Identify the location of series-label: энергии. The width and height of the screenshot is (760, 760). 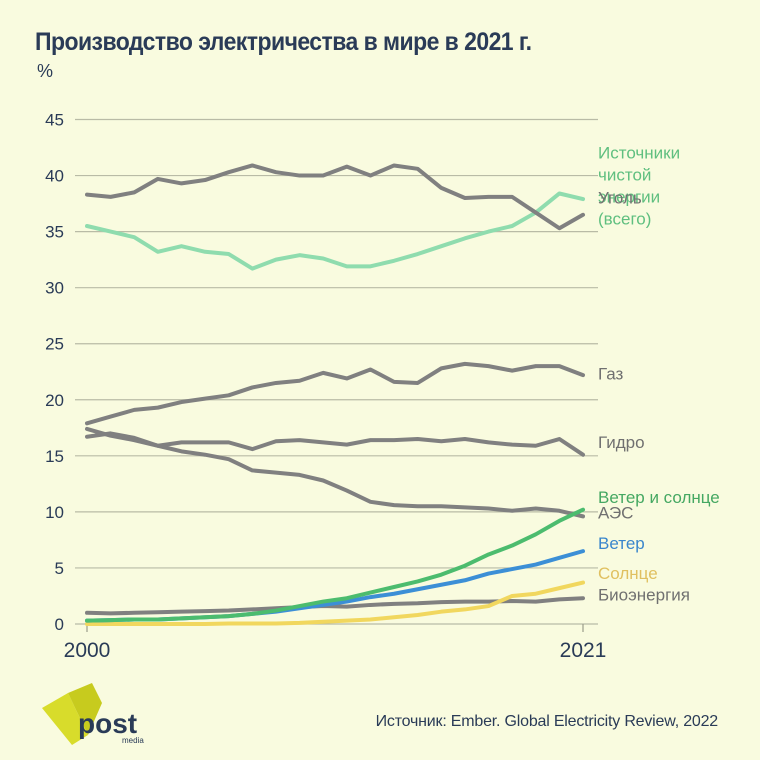
(629, 197).